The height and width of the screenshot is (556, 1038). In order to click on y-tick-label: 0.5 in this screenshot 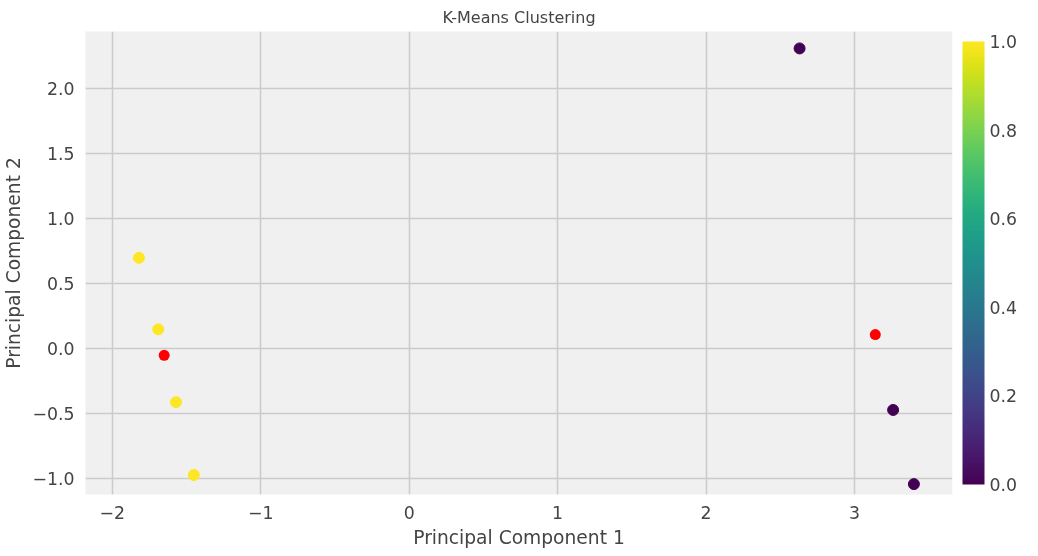, I will do `click(60, 284)`.